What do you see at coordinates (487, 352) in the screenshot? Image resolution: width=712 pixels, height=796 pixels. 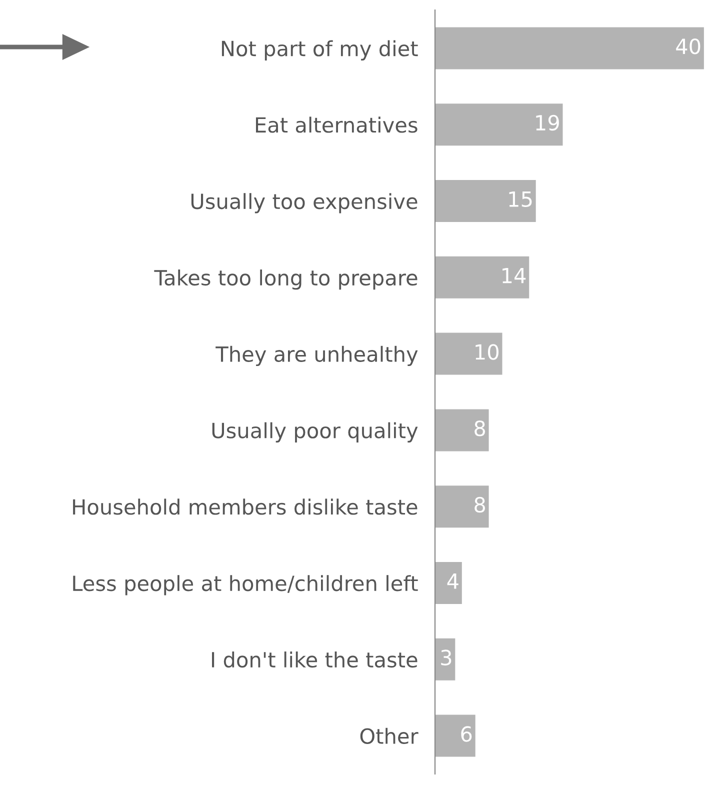 I see `data-label: 10` at bounding box center [487, 352].